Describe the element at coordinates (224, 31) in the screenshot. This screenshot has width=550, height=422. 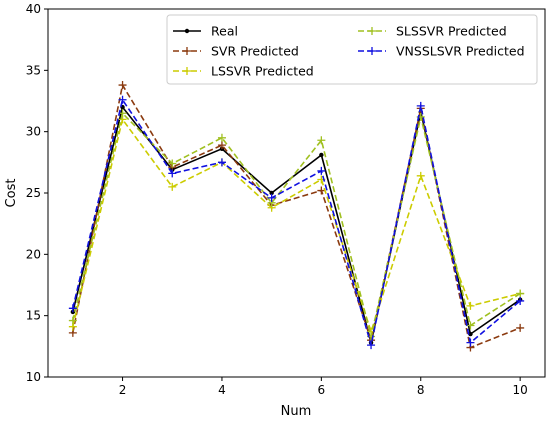
I see `legend-label-real: Real` at that location.